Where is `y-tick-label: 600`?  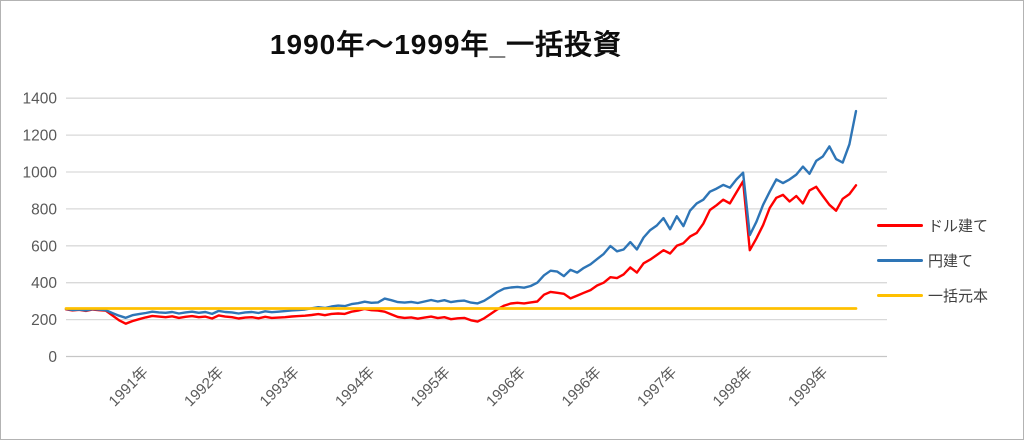
y-tick-label: 600 is located at coordinates (44, 246).